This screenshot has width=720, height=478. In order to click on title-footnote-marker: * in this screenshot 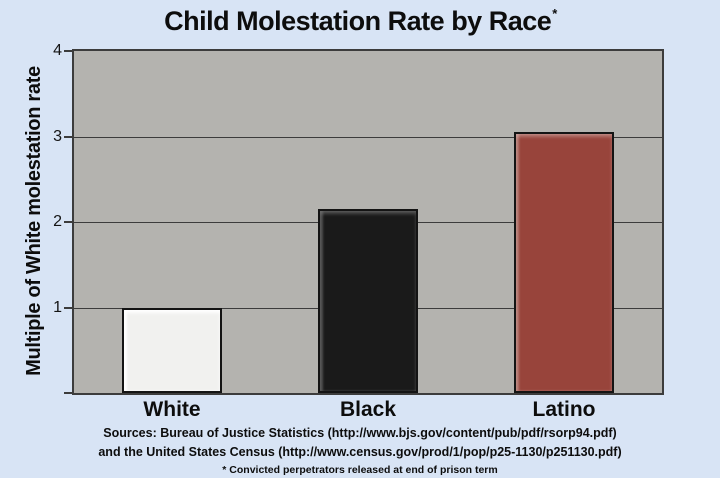, I will do `click(554, 13)`.